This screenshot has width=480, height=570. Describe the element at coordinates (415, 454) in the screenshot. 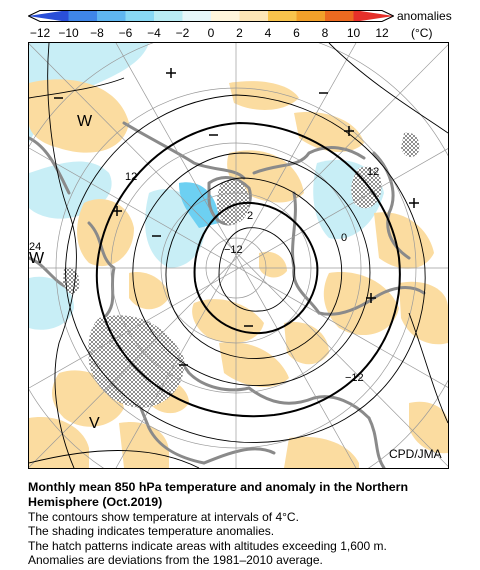

I see `credit-text: CPD/JMA` at that location.